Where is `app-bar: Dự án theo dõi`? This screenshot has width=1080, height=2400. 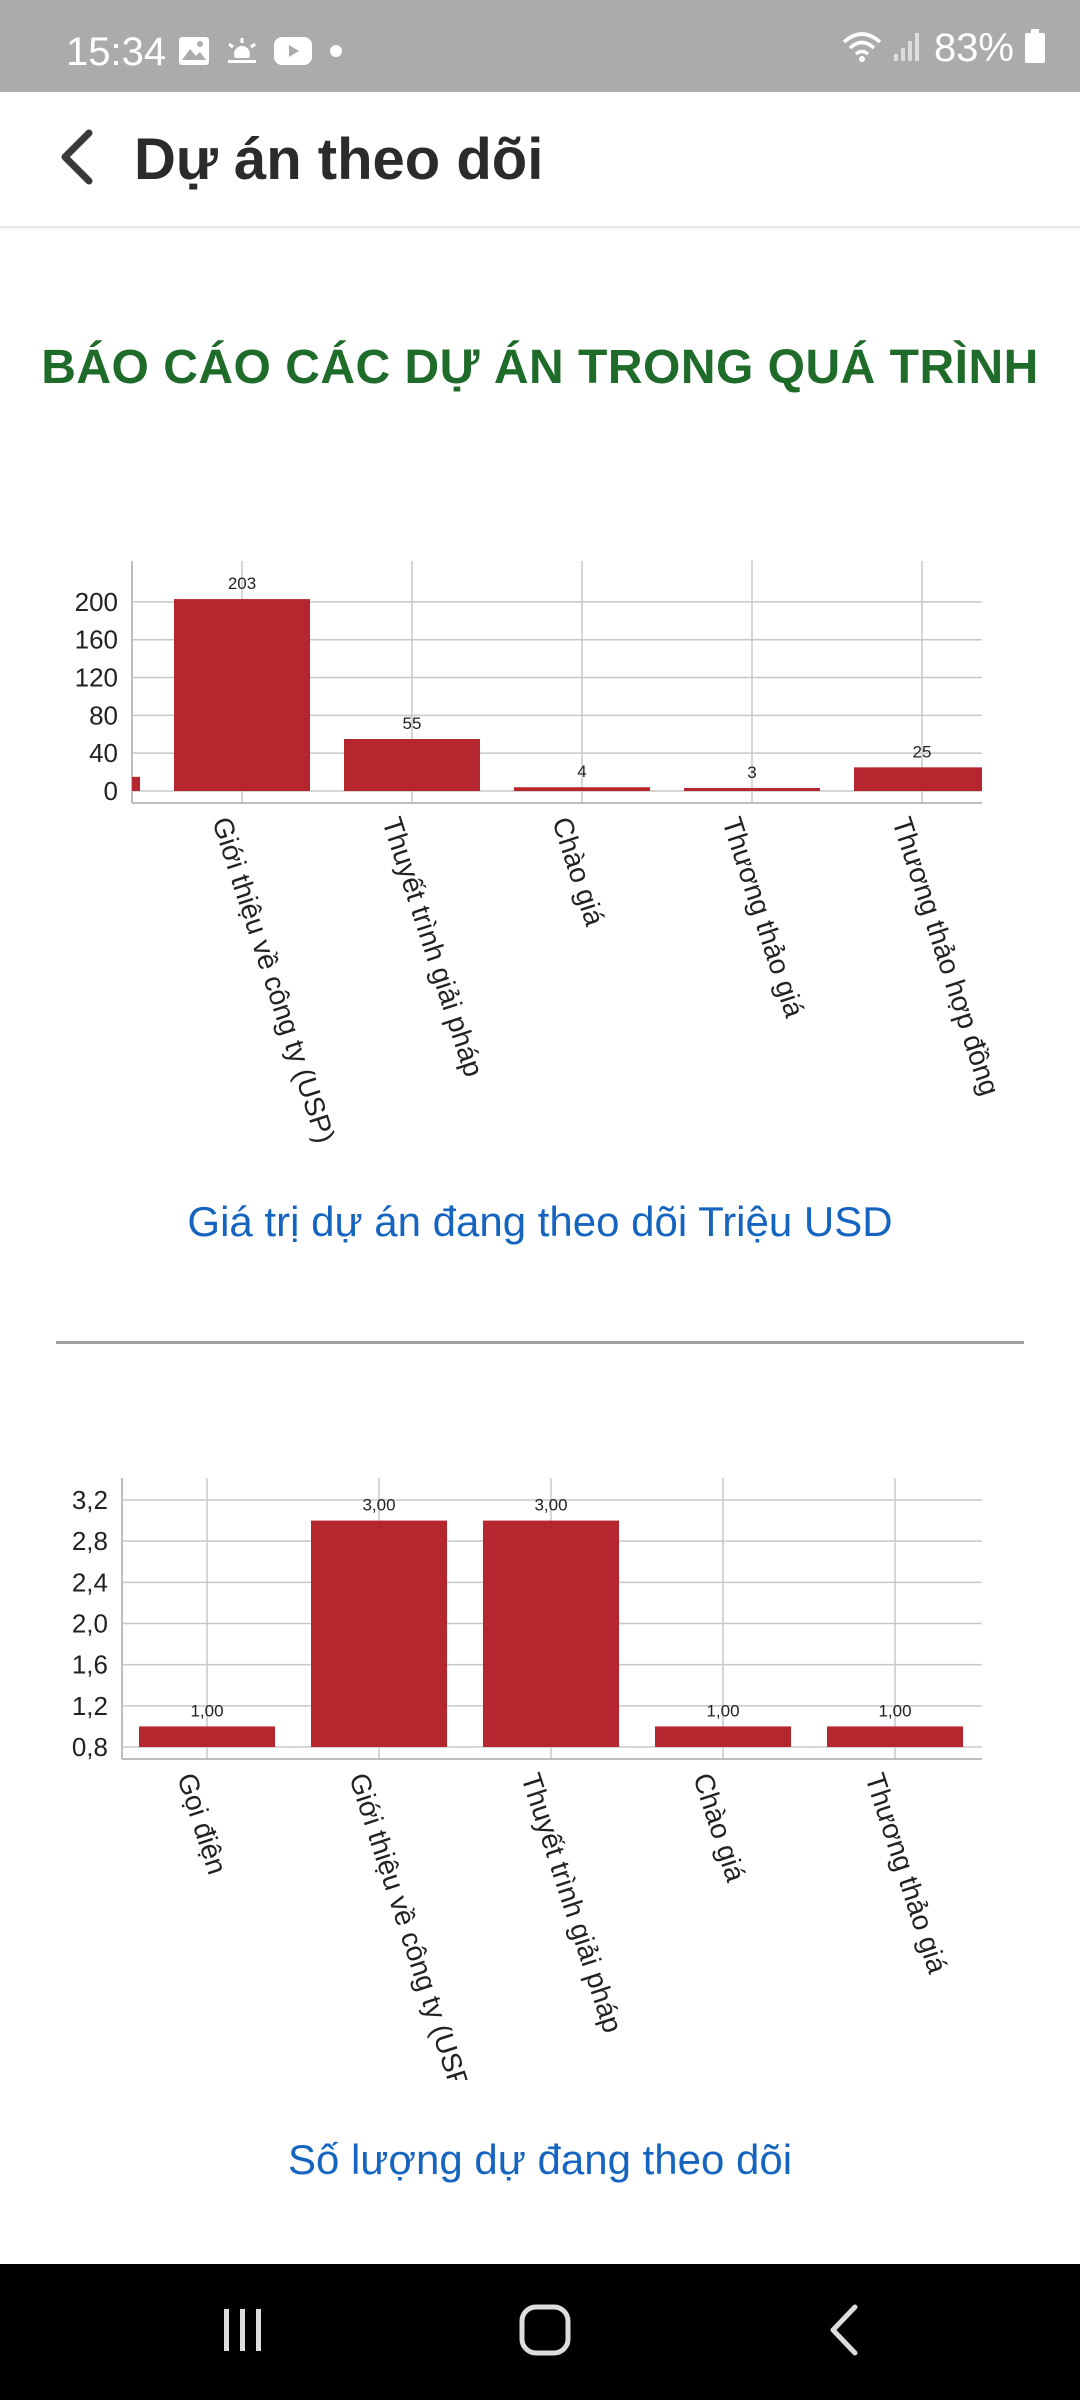 app-bar: Dự án theo dõi is located at coordinates (540, 160).